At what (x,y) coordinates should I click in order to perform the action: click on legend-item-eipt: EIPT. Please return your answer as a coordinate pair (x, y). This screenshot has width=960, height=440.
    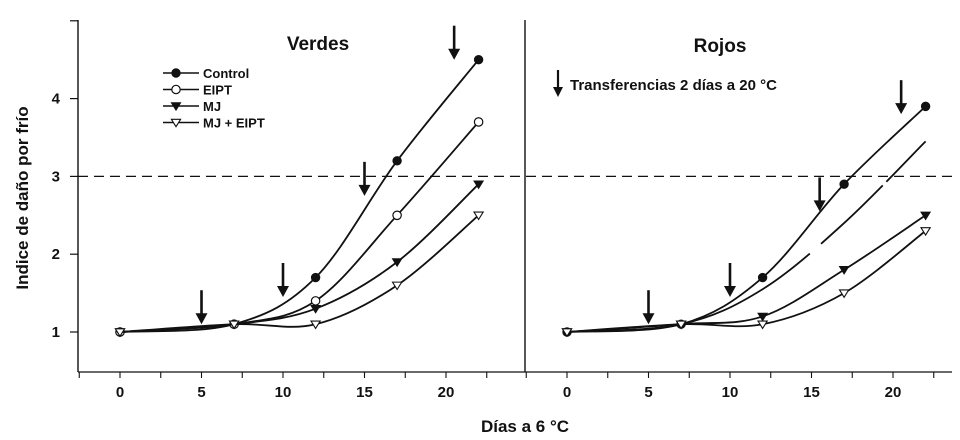
    Looking at the image, I should click on (197, 90).